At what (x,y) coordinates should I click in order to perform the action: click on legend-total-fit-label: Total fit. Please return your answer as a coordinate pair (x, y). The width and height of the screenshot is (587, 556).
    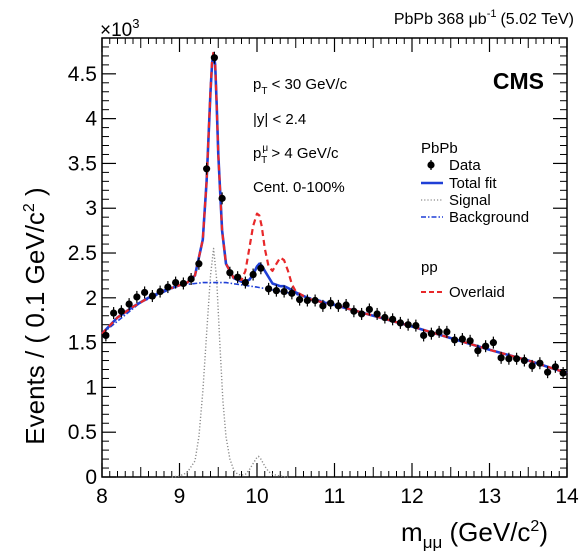
    Looking at the image, I should click on (473, 183).